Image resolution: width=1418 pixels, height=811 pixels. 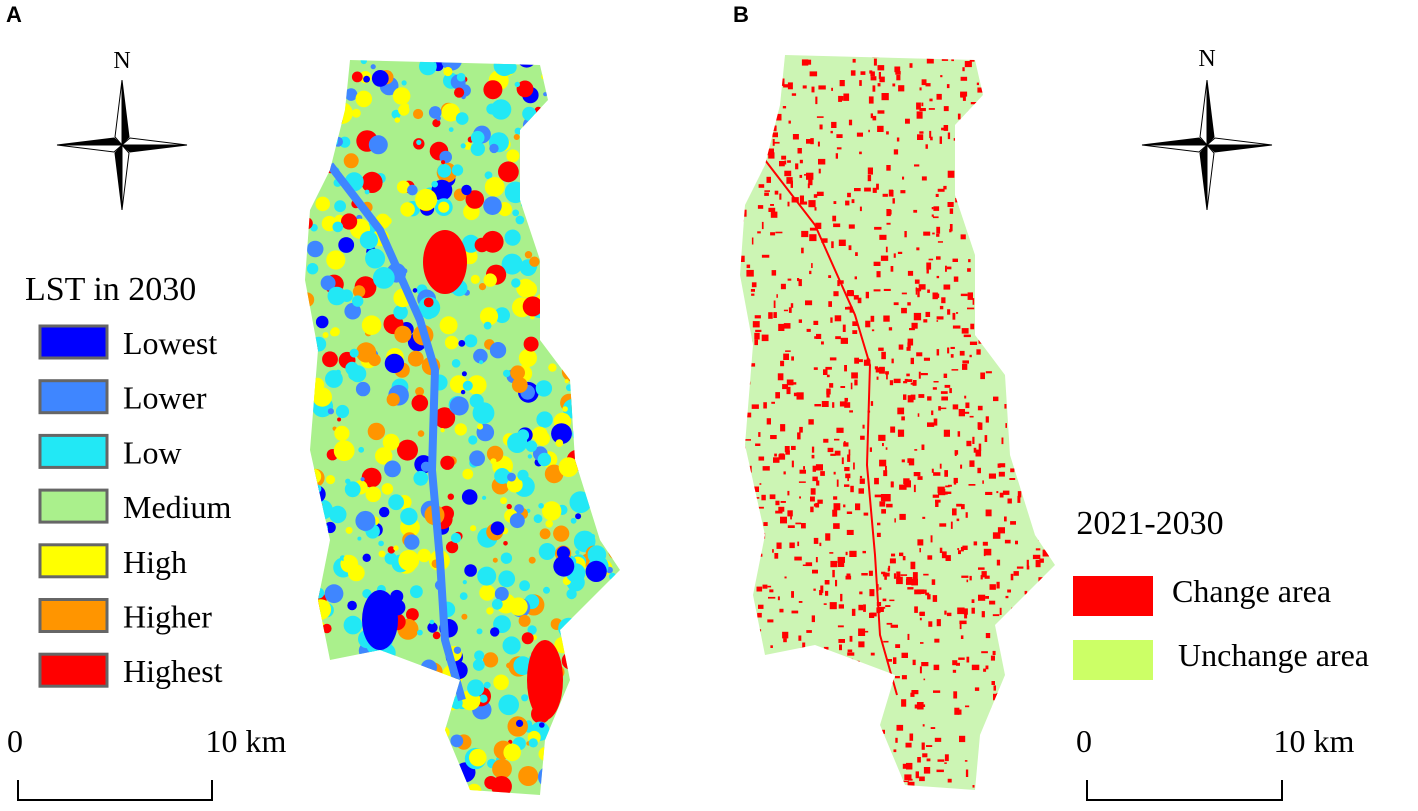 I want to click on legend-label: High, so click(x=155, y=562).